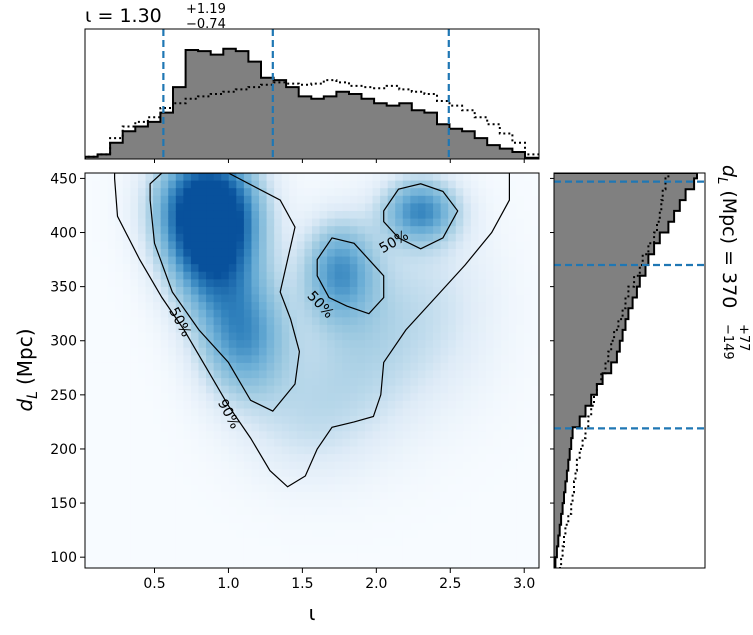 The width and height of the screenshot is (753, 635). Describe the element at coordinates (626, 370) in the screenshot. I see `right-histograms` at that location.